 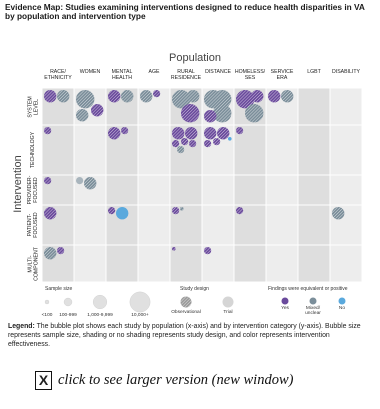 I want to click on column-label: DISTANCE, so click(x=218, y=72).